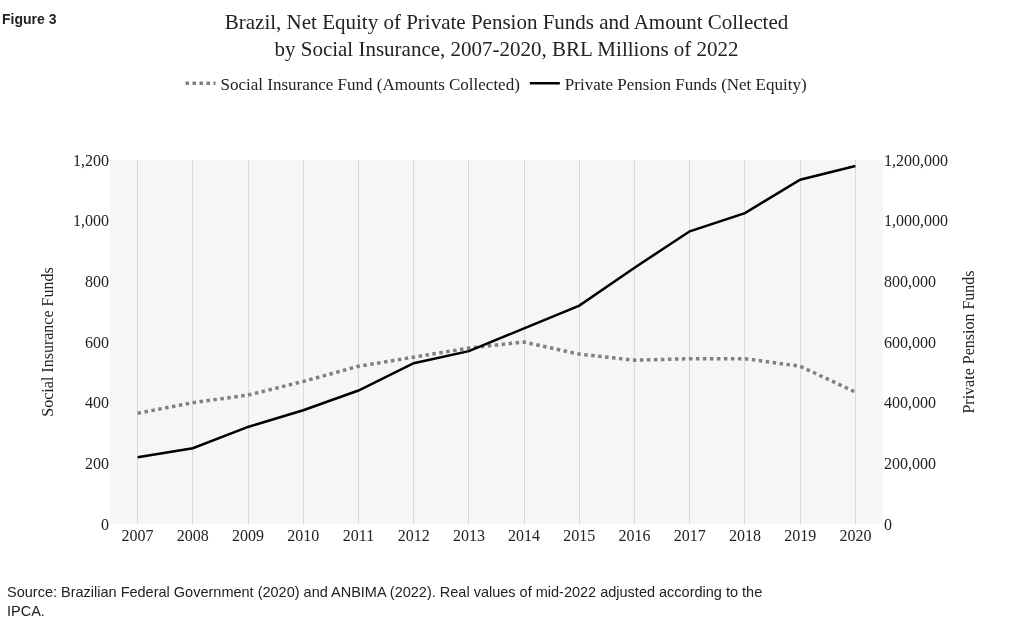  I want to click on x-tick-label: 2011, so click(358, 535).